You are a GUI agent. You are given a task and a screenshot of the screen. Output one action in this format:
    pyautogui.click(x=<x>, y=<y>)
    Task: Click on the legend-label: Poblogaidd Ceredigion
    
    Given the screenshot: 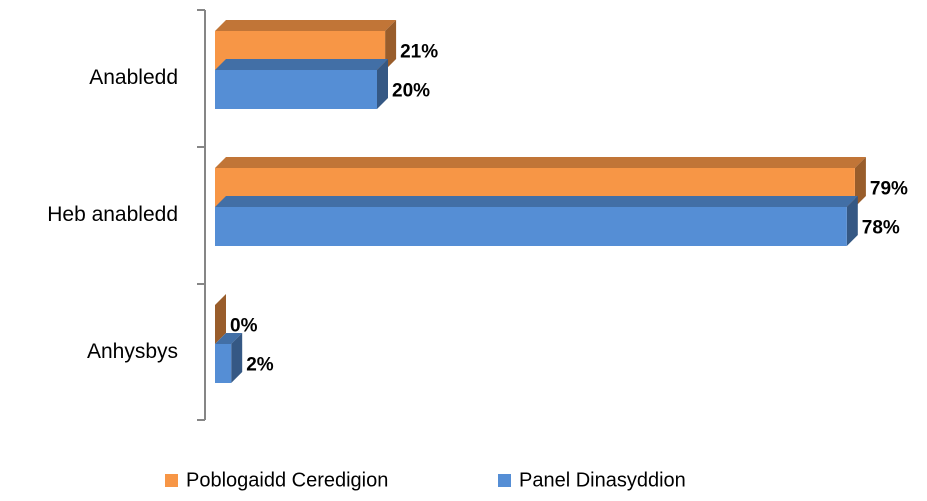 What is the action you would take?
    pyautogui.click(x=287, y=480)
    